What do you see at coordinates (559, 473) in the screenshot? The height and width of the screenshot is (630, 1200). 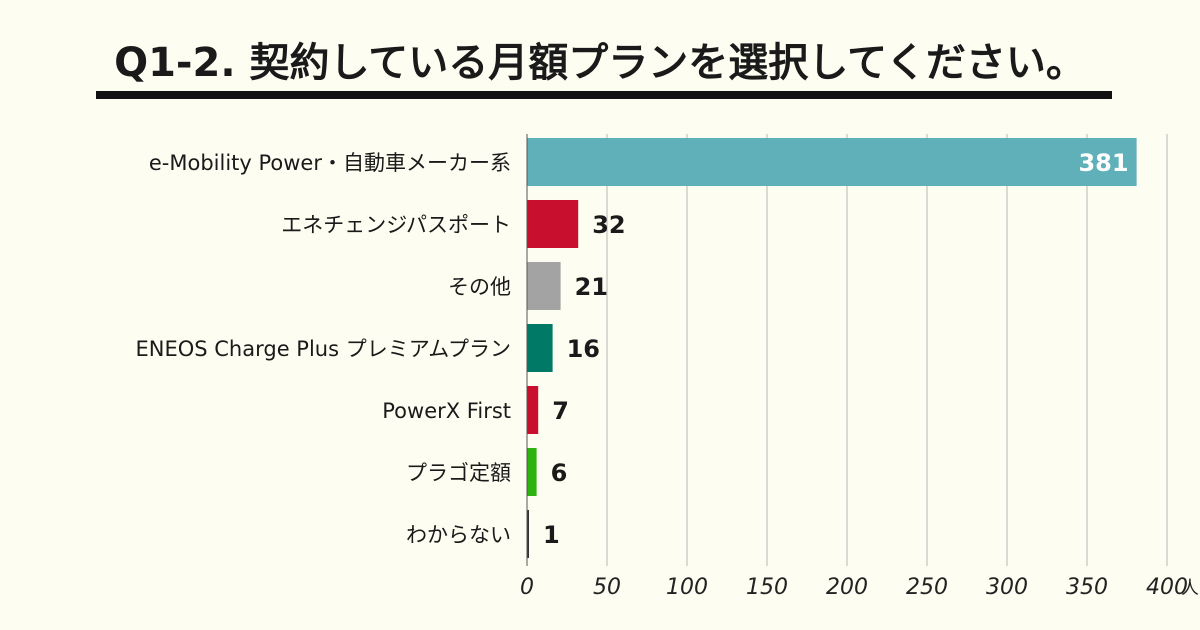 I see `value-label: 6` at bounding box center [559, 473].